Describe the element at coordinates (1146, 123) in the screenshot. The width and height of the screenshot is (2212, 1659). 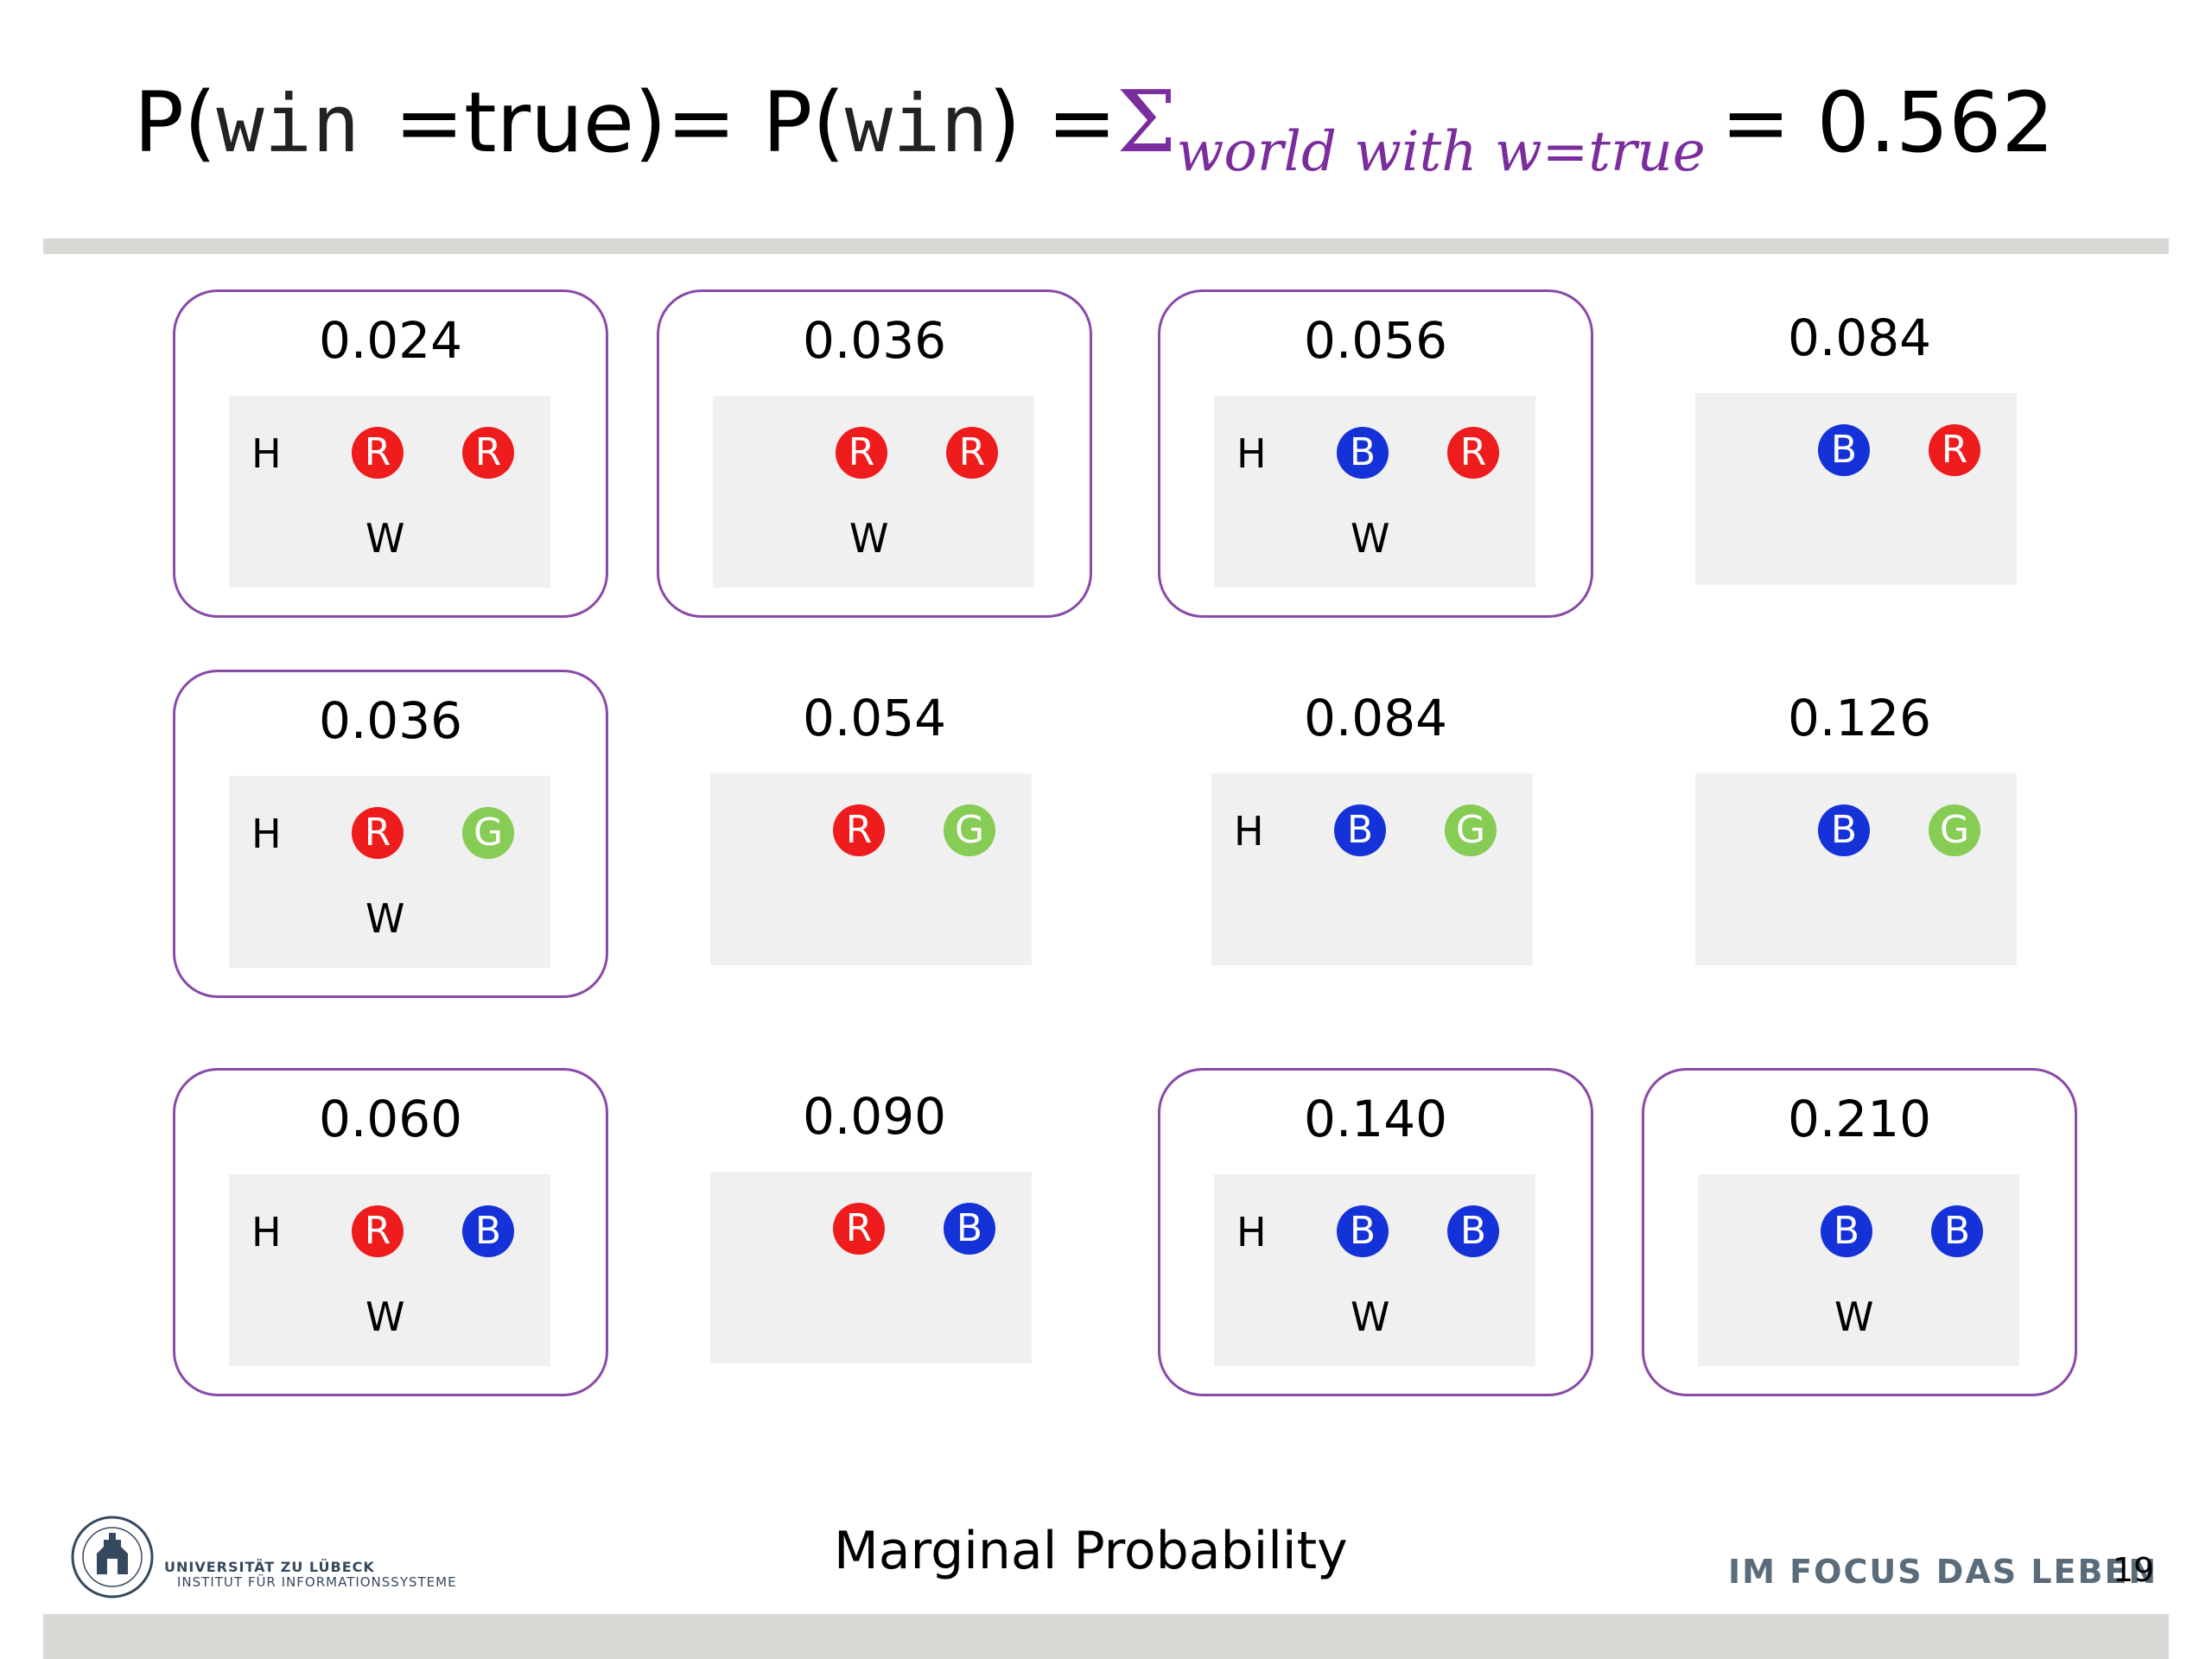
I see `formula-sigma: Σ` at that location.